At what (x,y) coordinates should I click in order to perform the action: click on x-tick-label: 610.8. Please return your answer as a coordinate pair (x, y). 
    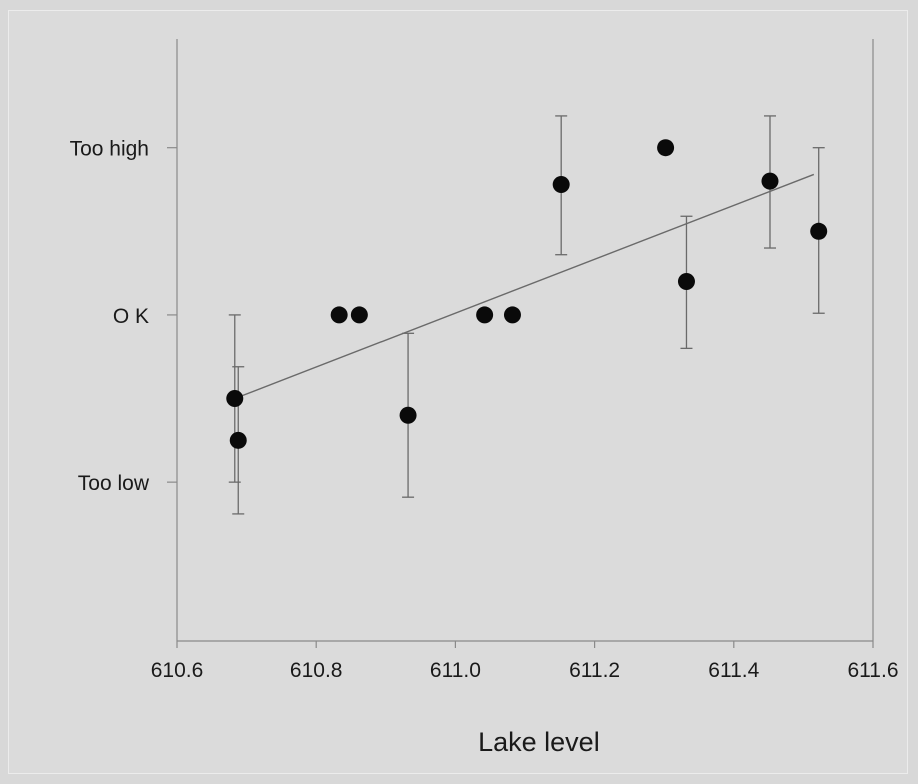
    Looking at the image, I should click on (316, 670).